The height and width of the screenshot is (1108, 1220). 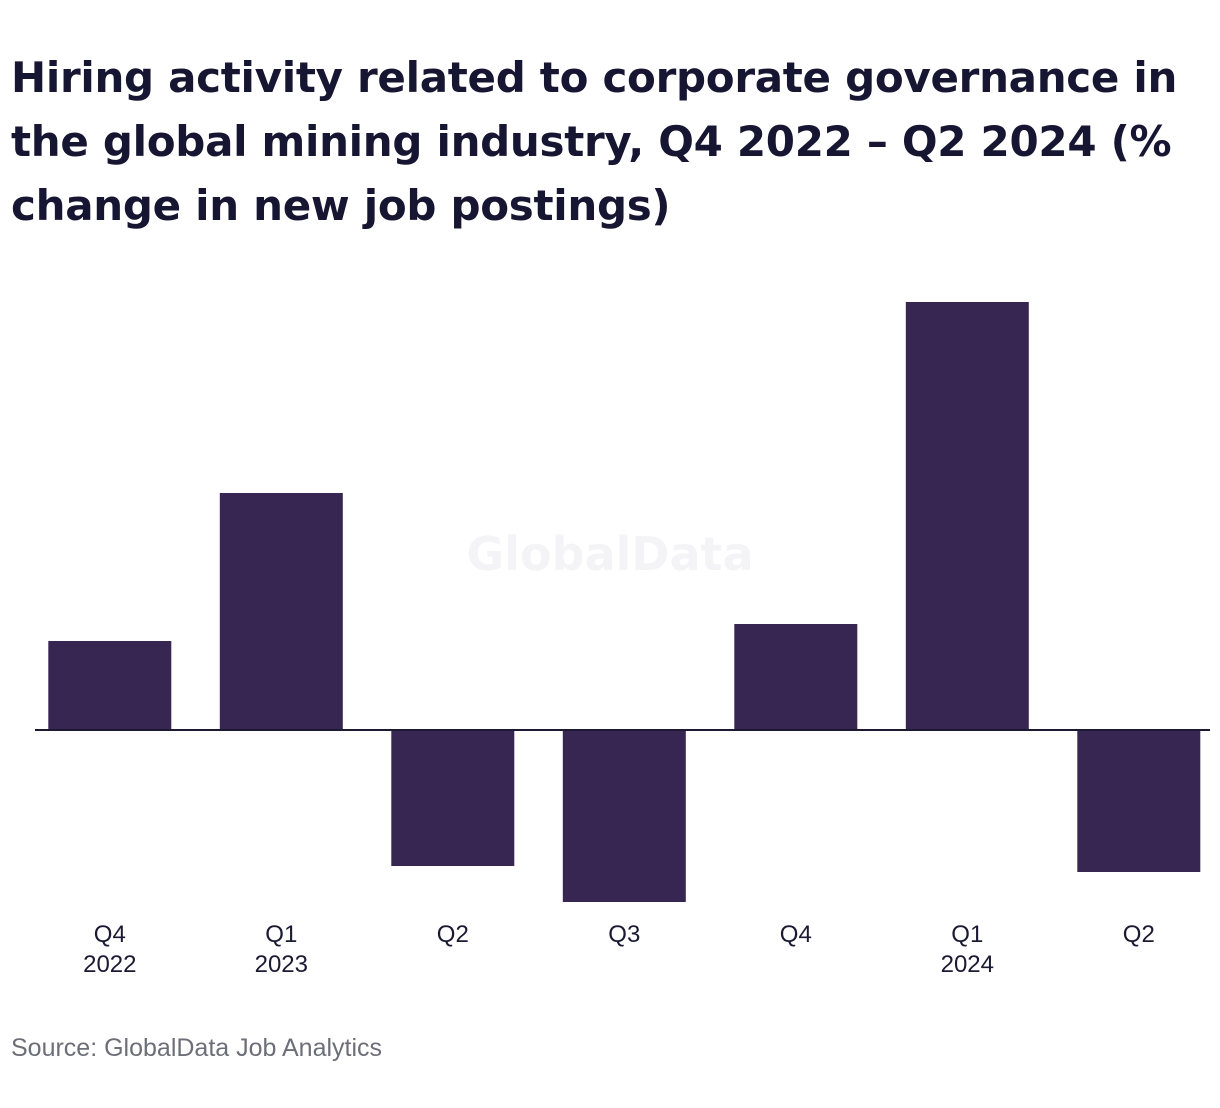 I want to click on x-tick-label-quarter-6: Q2, so click(x=1139, y=934).